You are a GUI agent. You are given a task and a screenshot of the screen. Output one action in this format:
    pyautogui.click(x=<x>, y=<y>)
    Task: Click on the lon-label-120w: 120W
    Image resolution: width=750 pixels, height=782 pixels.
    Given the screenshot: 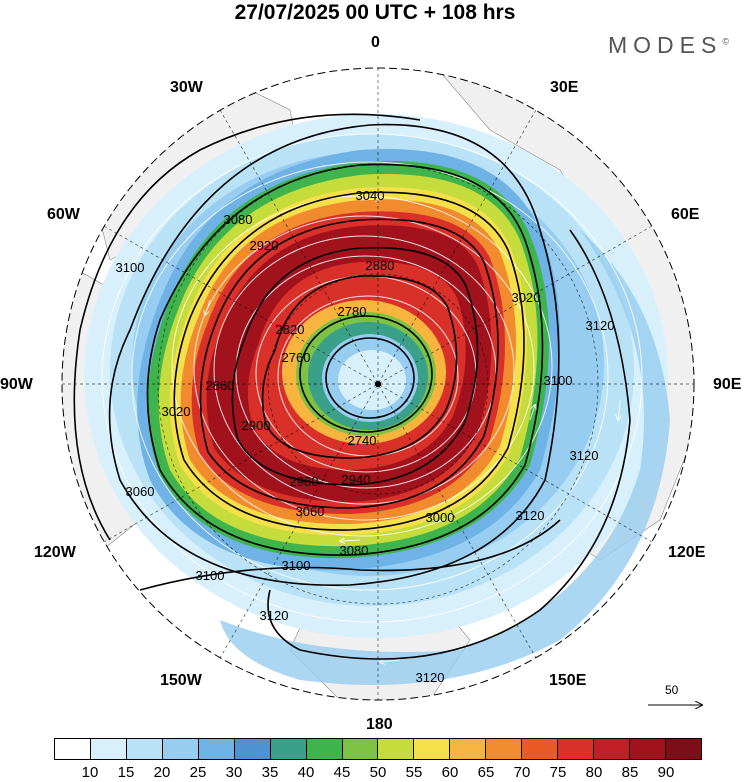 What is the action you would take?
    pyautogui.click(x=55, y=552)
    